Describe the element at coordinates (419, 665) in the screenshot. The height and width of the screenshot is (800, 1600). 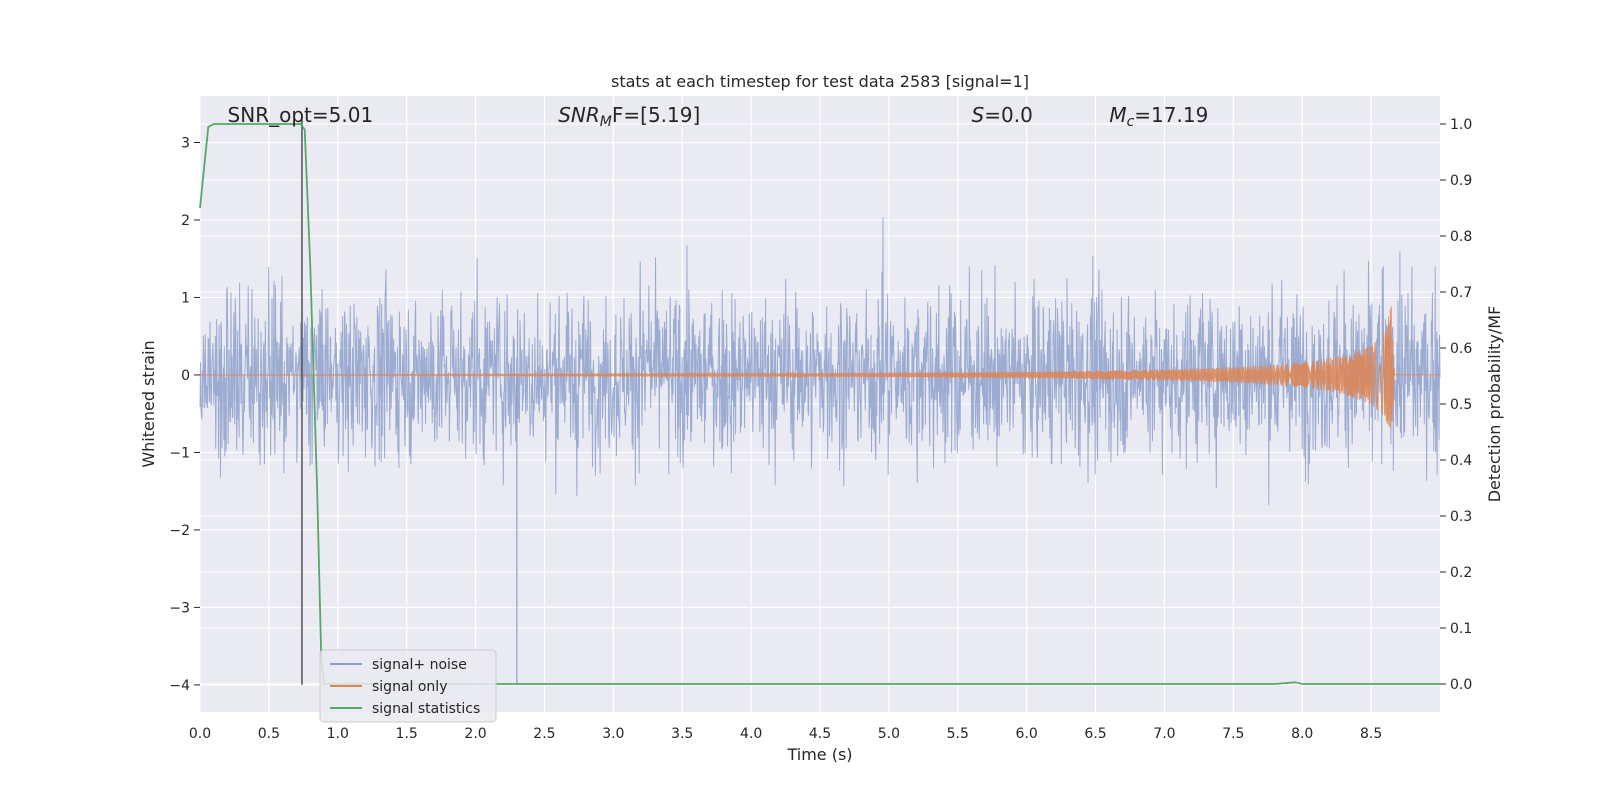
I see `legend-label: signal+ noise` at that location.